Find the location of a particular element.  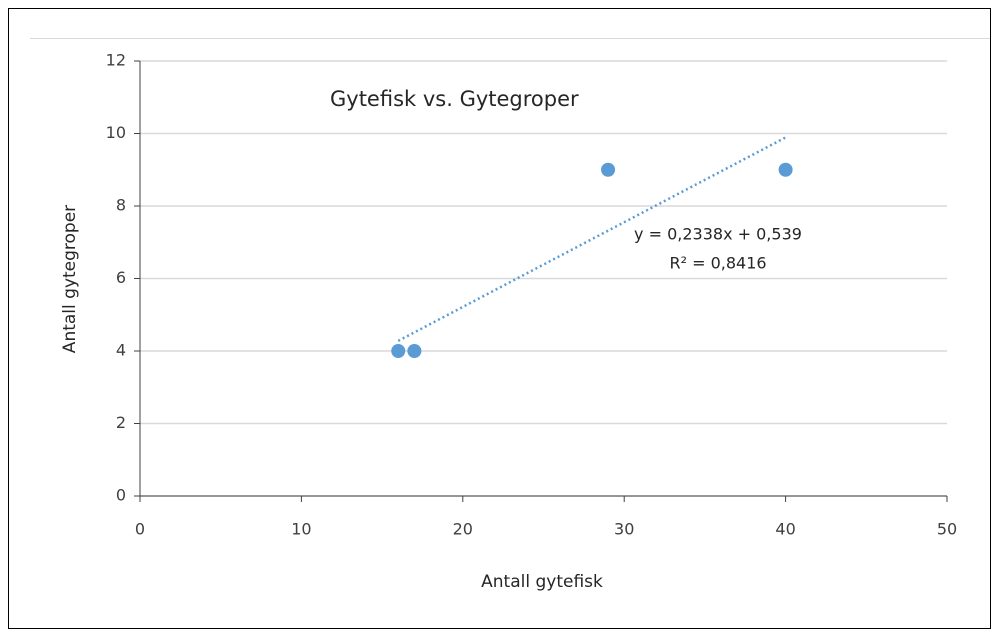

y-tick-label: 0 is located at coordinates (121, 495).